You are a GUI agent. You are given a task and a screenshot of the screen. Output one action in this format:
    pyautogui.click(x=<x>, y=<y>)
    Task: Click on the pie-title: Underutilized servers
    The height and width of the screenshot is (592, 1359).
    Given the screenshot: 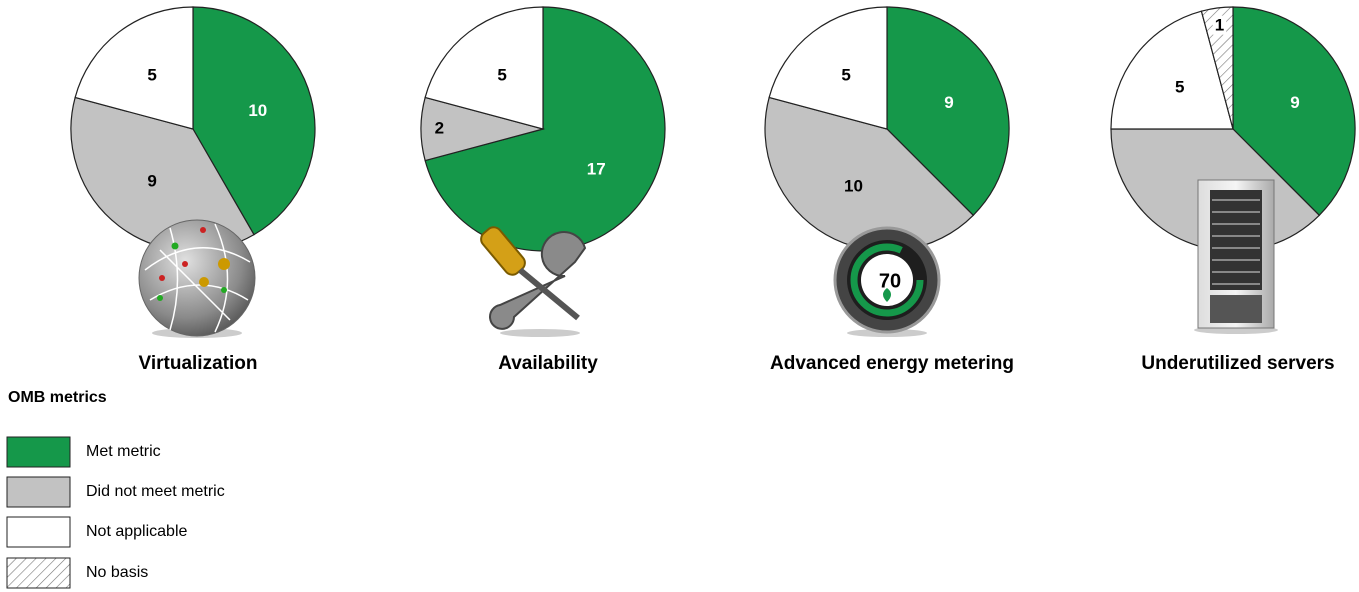 What is the action you would take?
    pyautogui.click(x=1237, y=363)
    